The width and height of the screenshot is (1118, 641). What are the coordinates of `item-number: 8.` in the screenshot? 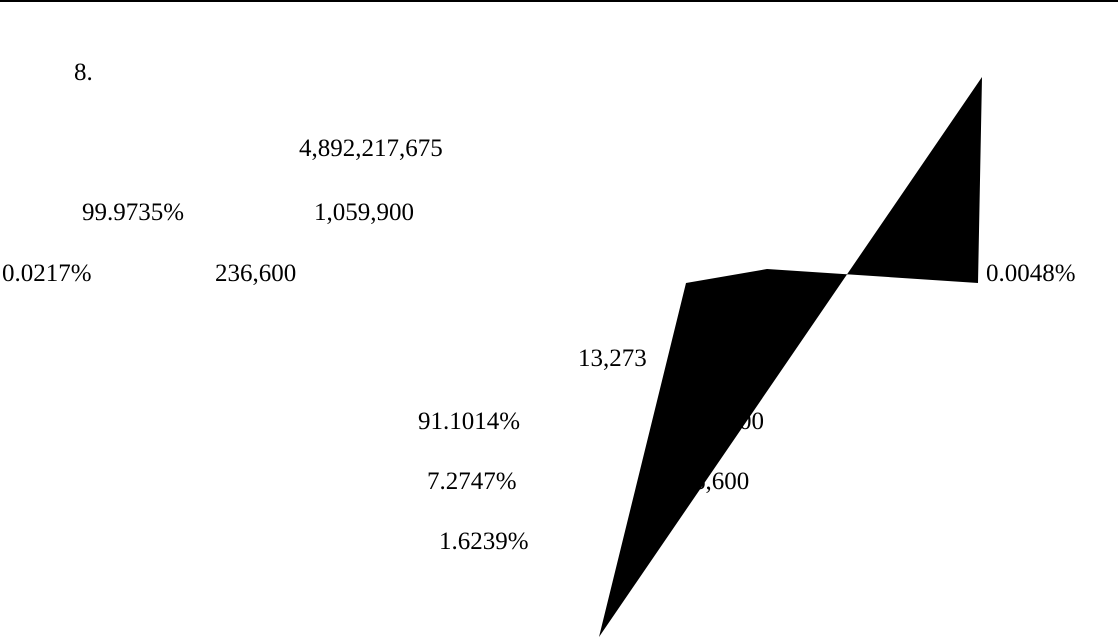 It's located at (83, 72).